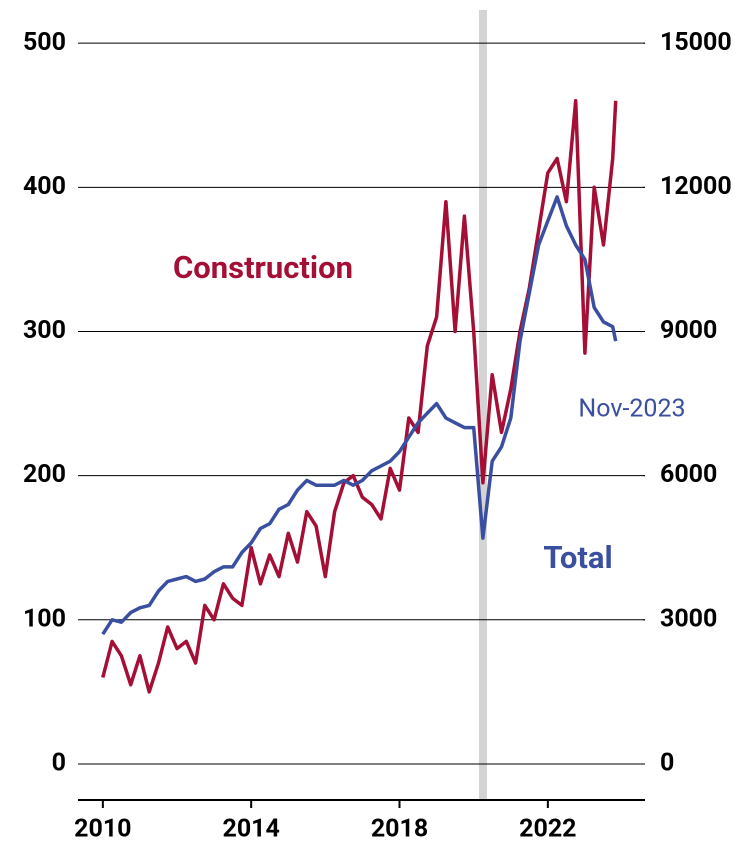 This screenshot has width=752, height=846. Describe the element at coordinates (44, 330) in the screenshot. I see `y-tick-label: 300` at that location.